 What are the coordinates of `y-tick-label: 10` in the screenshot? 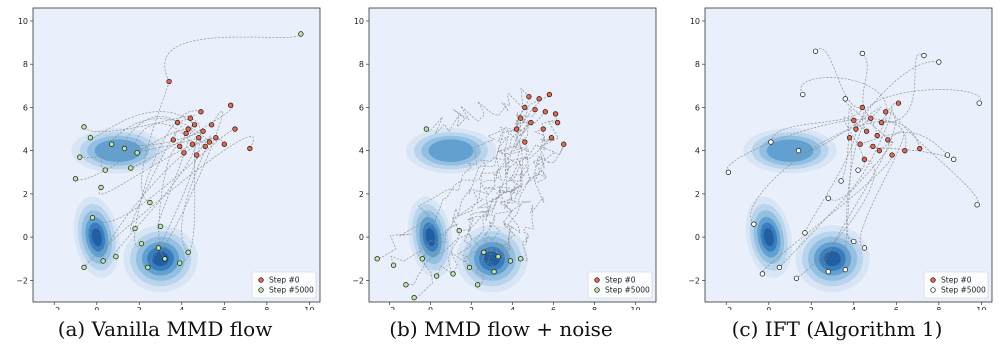 It's located at (23, 21).